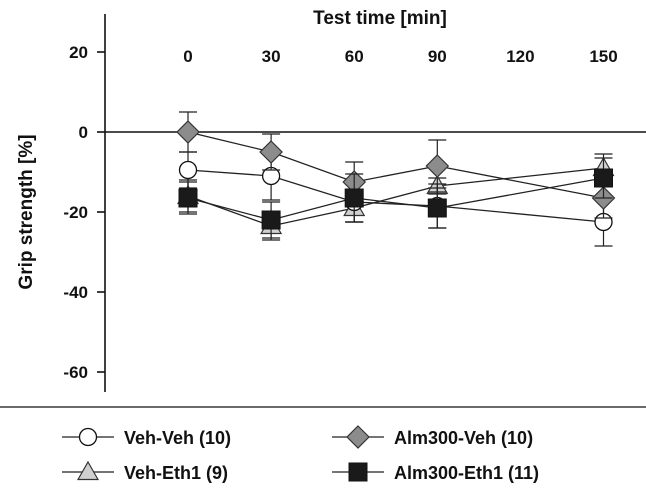 The width and height of the screenshot is (646, 489). Describe the element at coordinates (78, 52) in the screenshot. I see `y-tick-label: 20` at that location.